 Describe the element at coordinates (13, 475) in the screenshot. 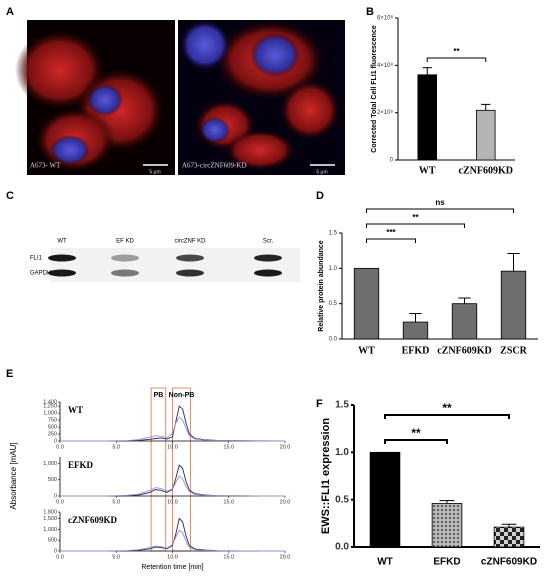

I see `y-axis-label: Absorbance [mAU]` at that location.